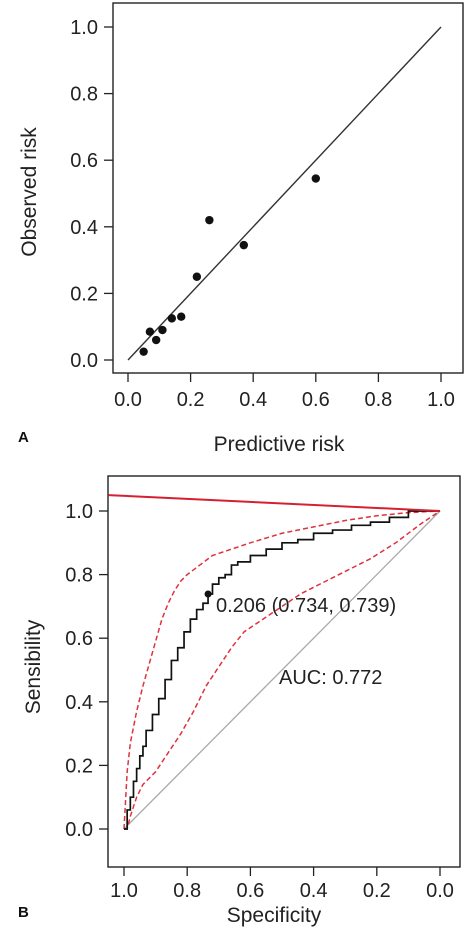 The height and width of the screenshot is (937, 474). I want to click on panel-b-x-tick-label: 0.0, so click(440, 891).